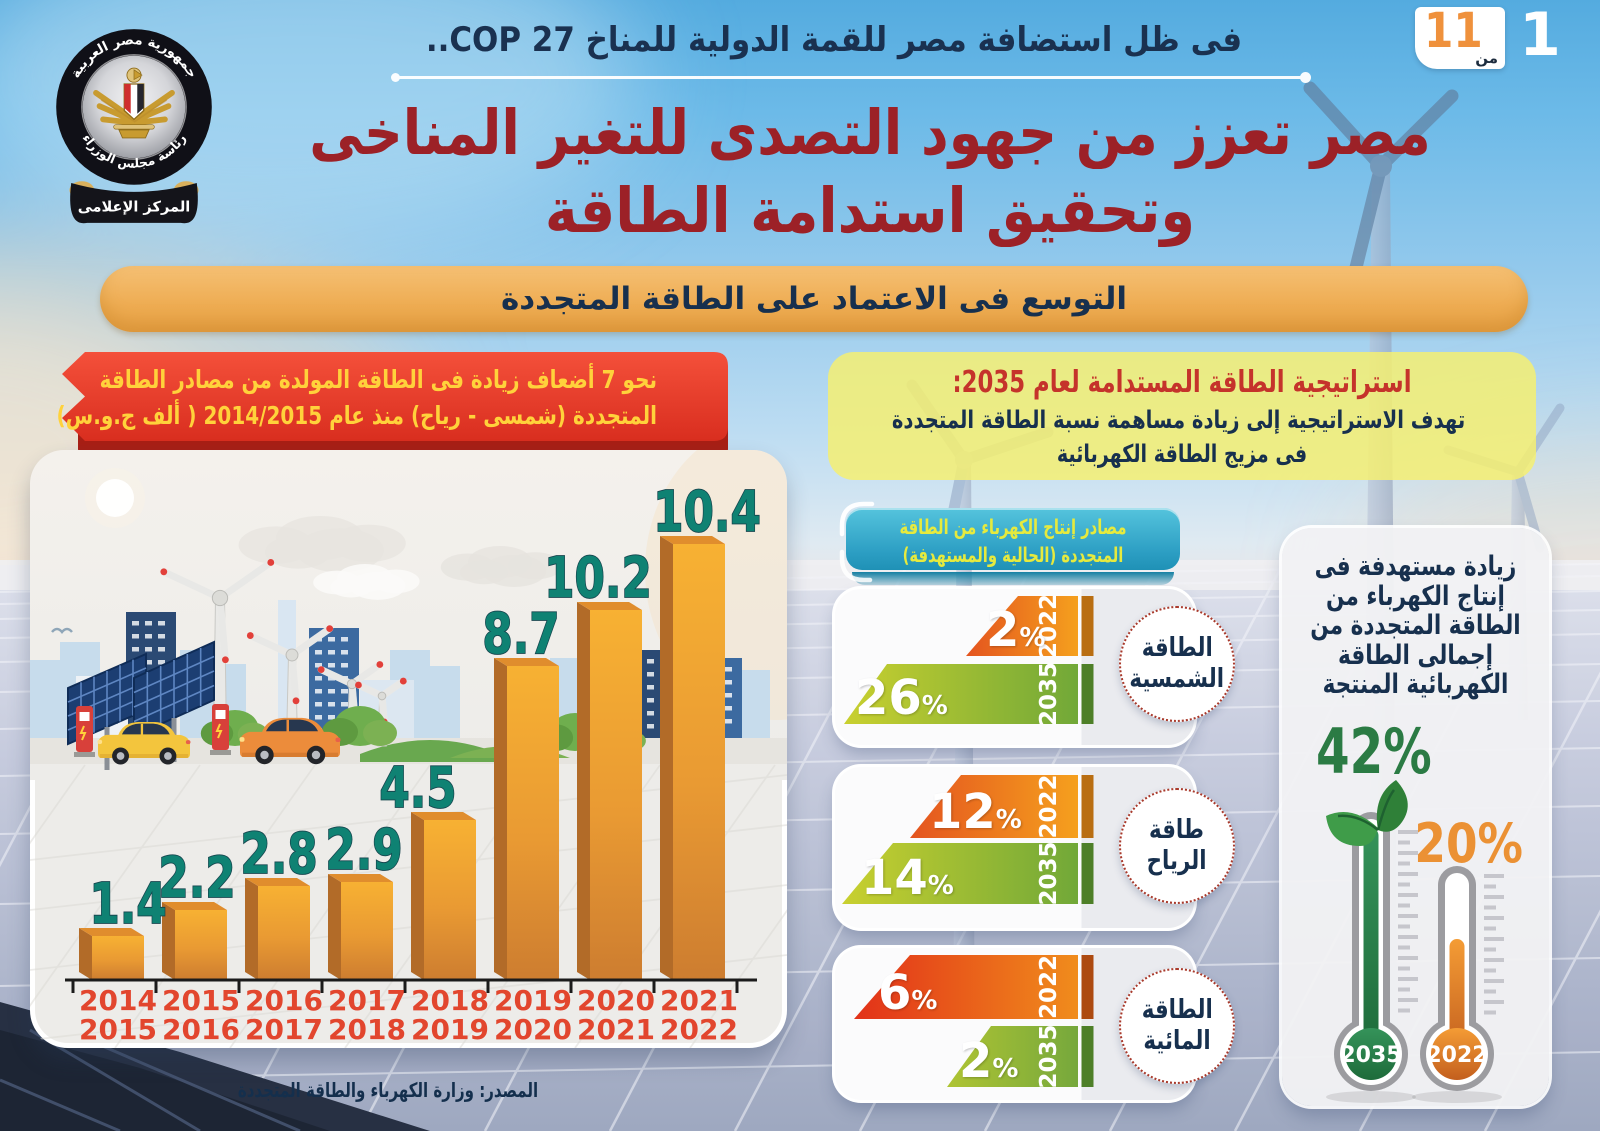  I want to click on mix-circle-0: الطاقة الشمسية, so click(1177, 664).